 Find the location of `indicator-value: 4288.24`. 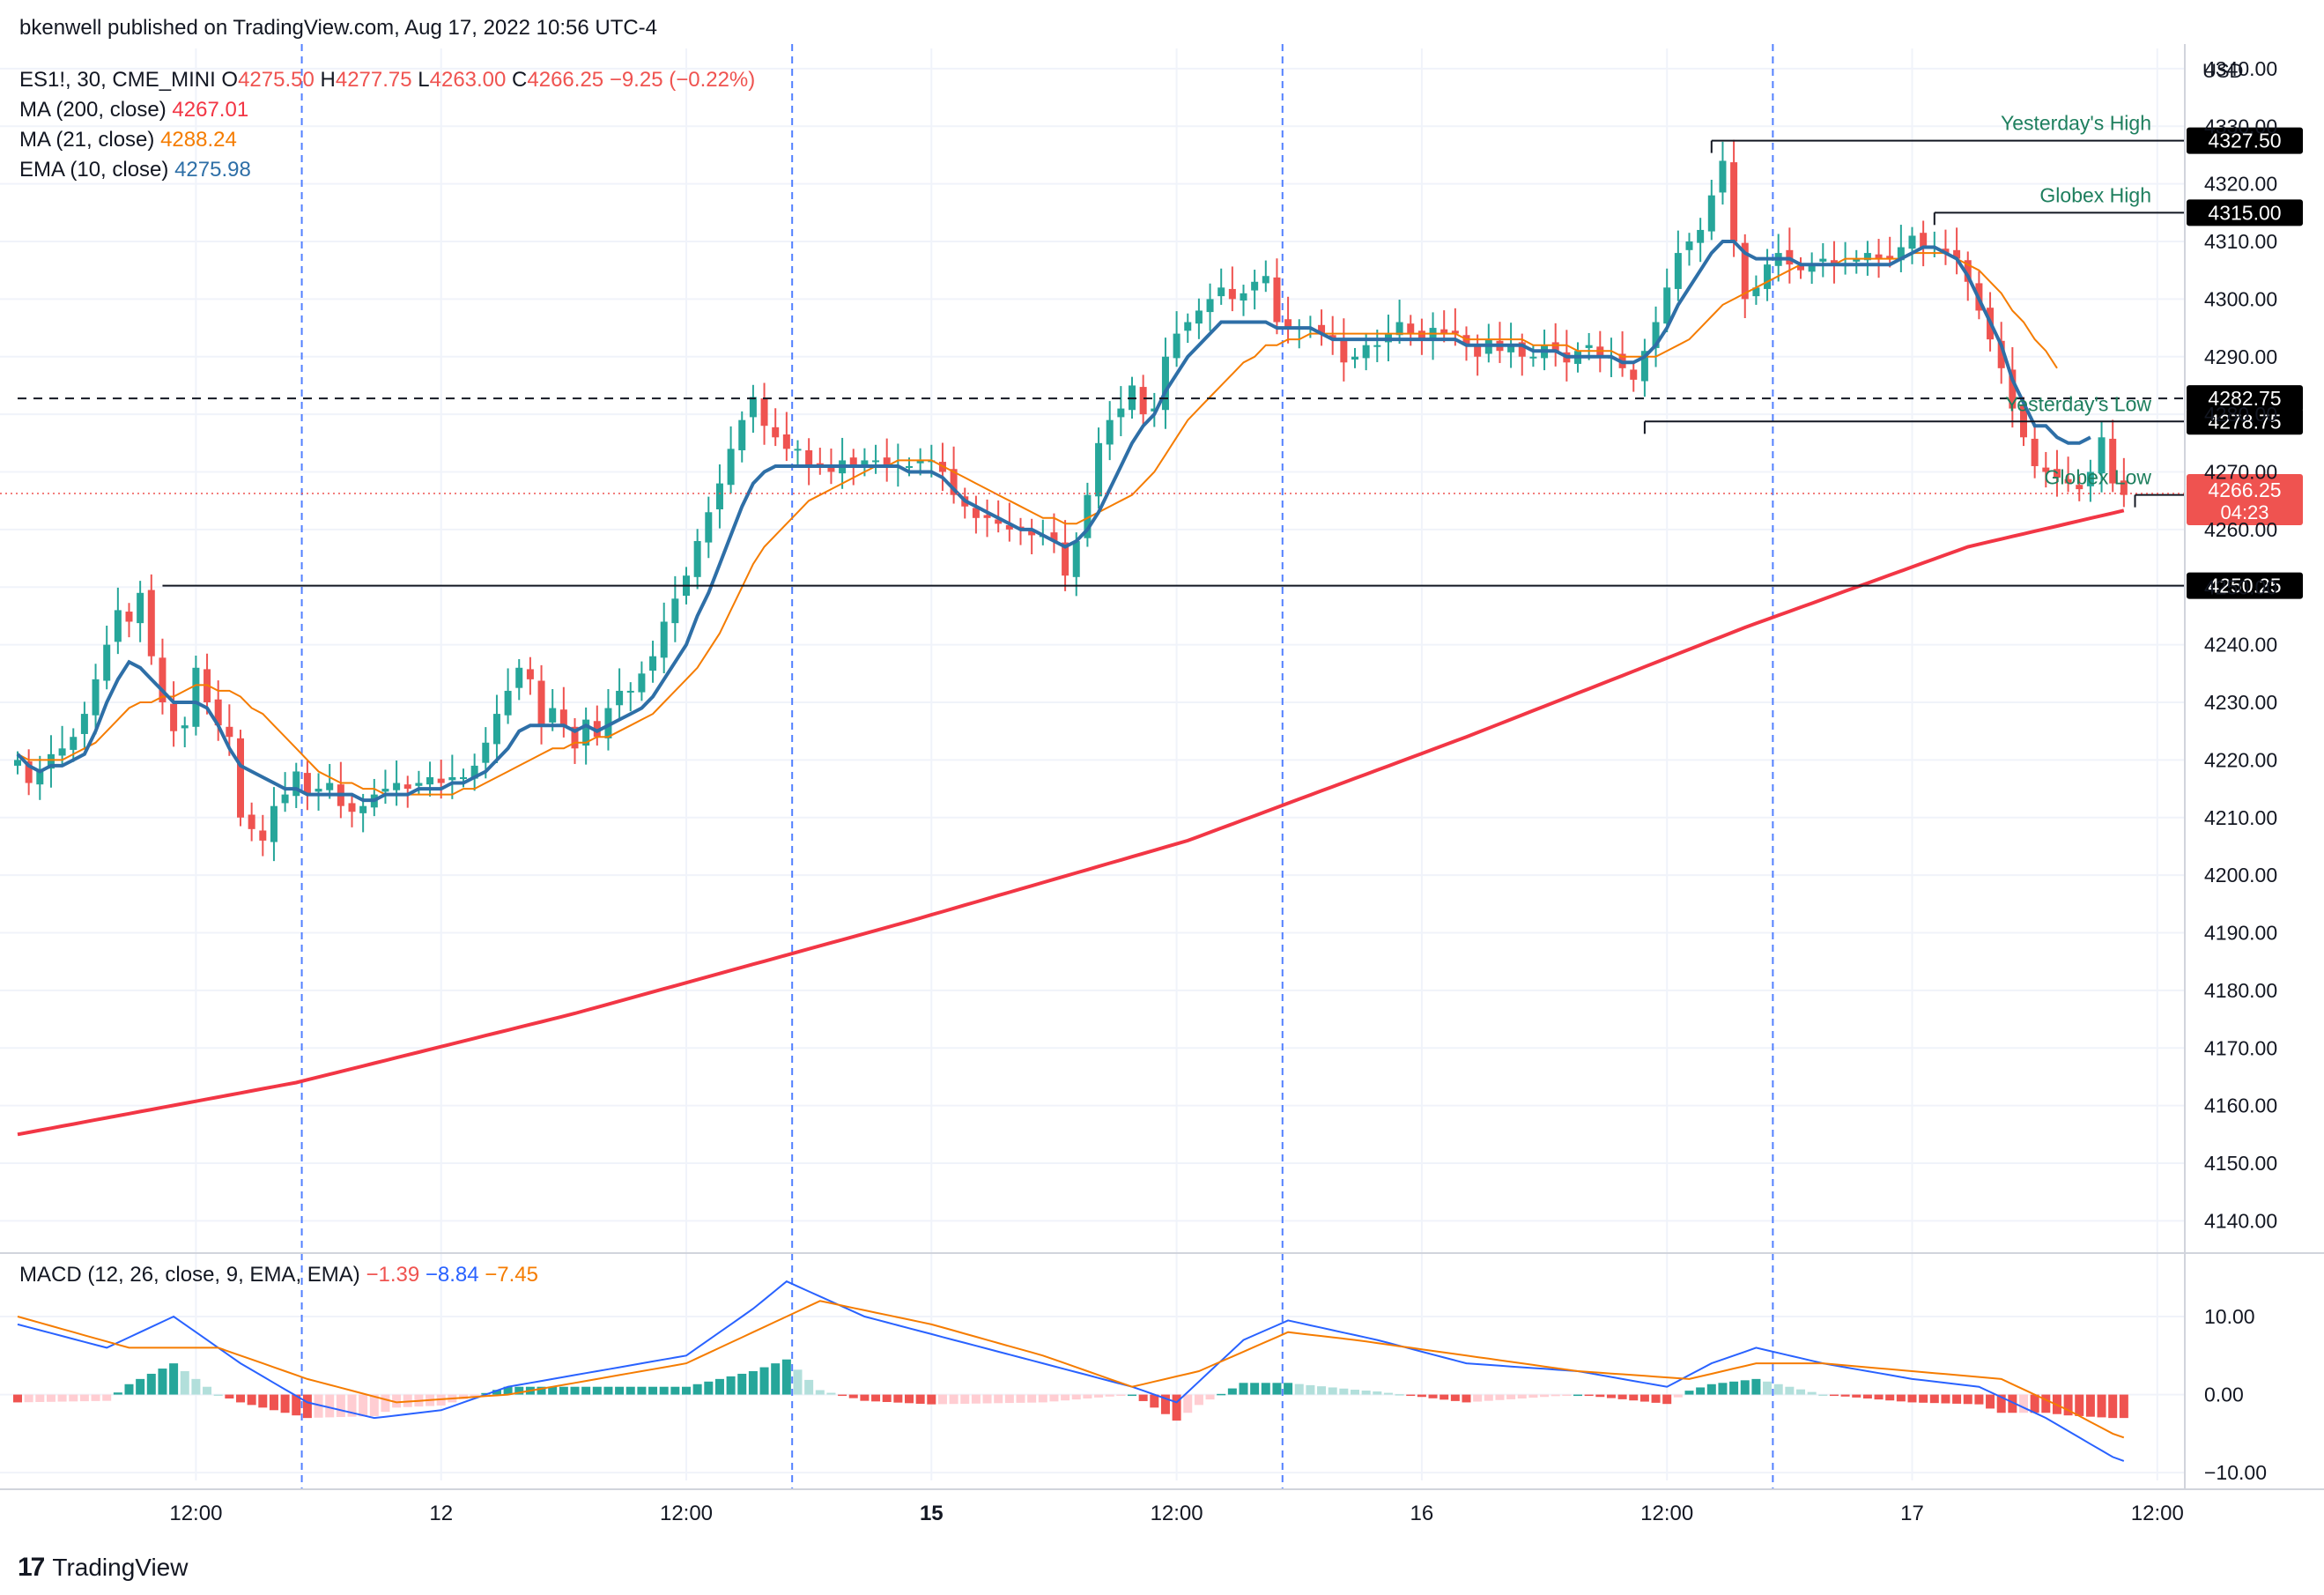

indicator-value: 4288.24 is located at coordinates (198, 140).